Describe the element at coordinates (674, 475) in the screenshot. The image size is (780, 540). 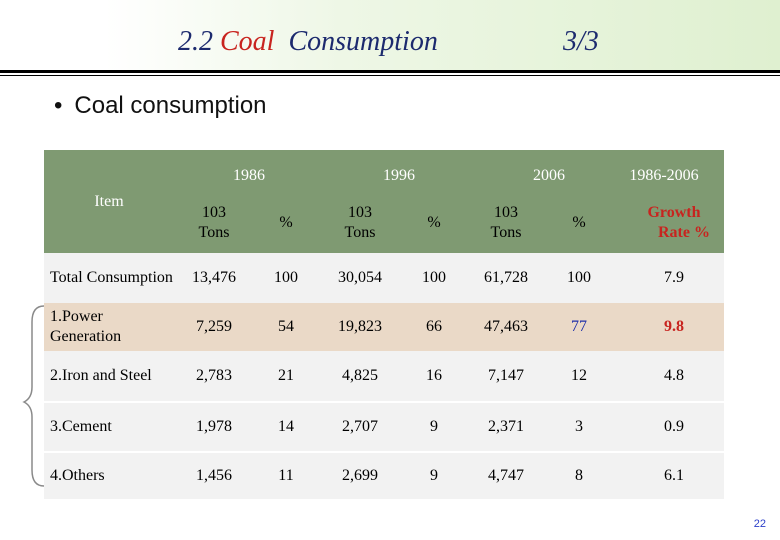
I see `cell-growth: 6.1` at that location.